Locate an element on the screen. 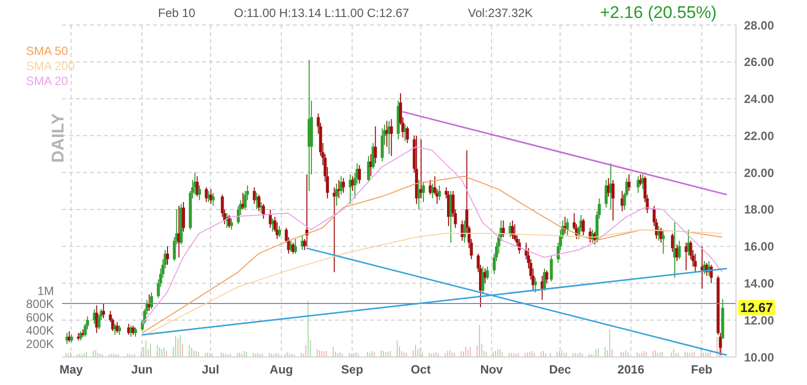  text: SMA 50 is located at coordinates (48, 51).